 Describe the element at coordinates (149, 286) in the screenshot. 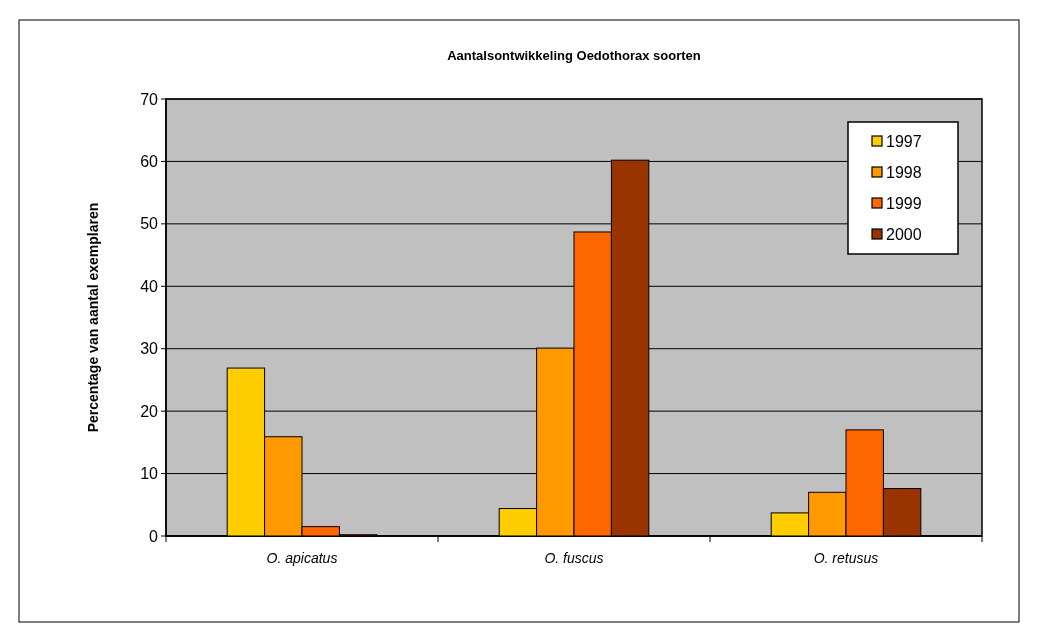

I see `y-tick-label: 40` at that location.